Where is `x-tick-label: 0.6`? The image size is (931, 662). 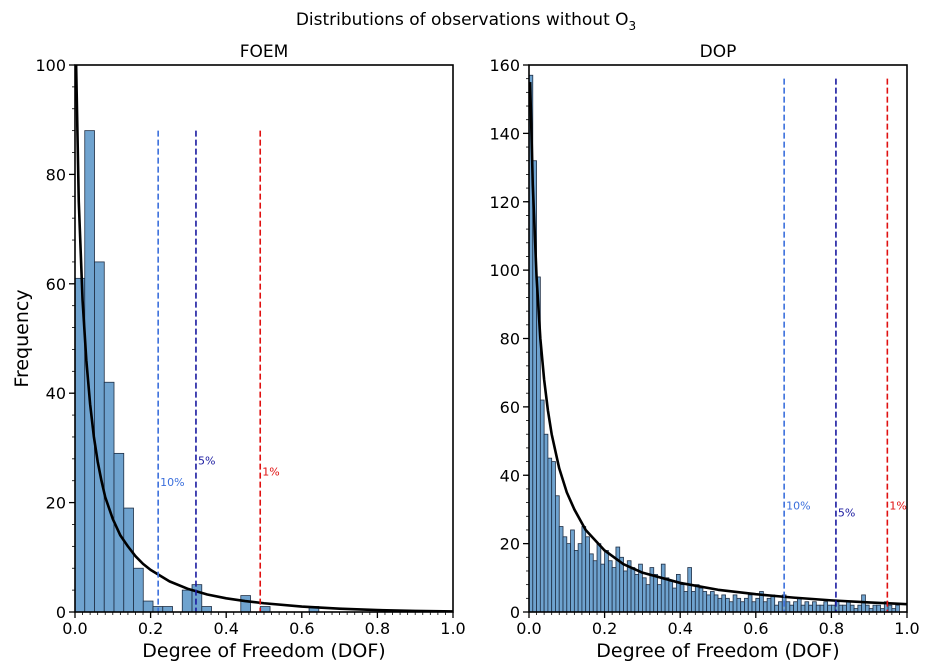 x-tick-label: 0.6 is located at coordinates (301, 628).